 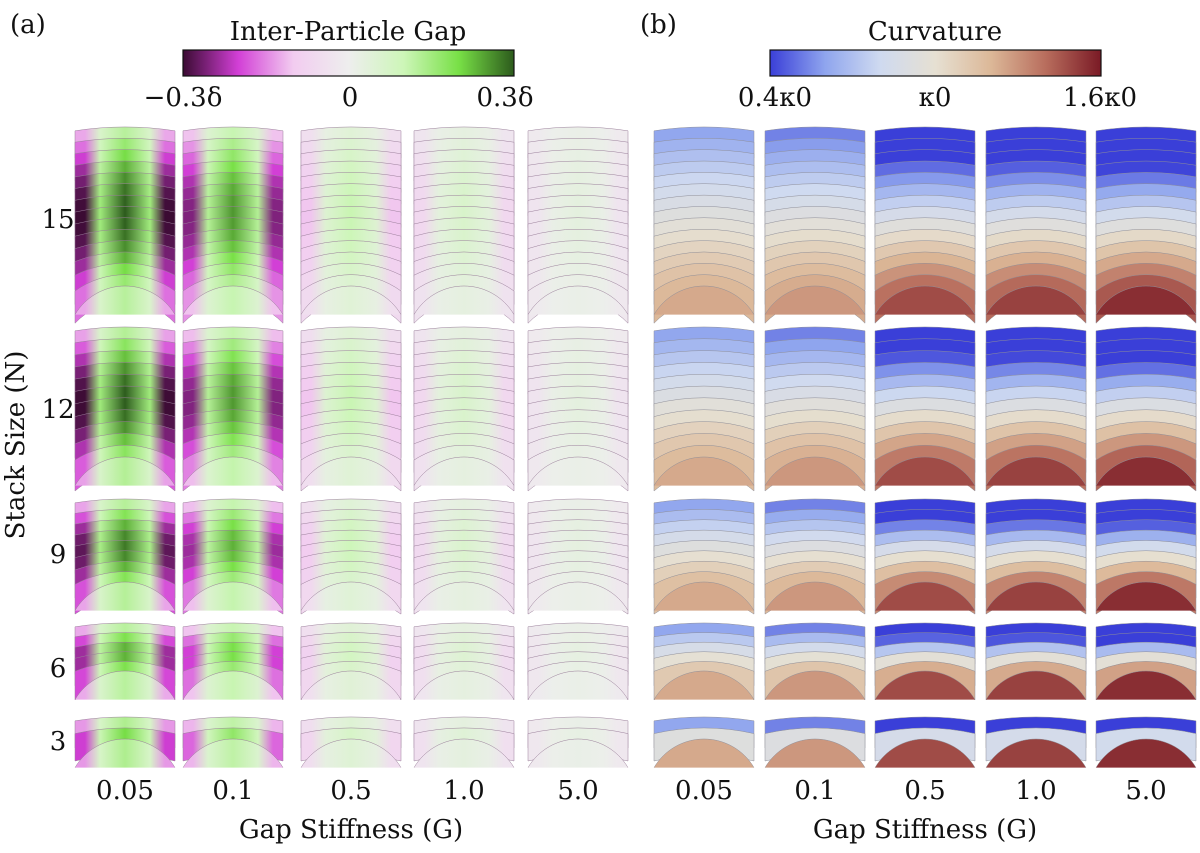 I want to click on panel-b-colorbar-title: Curvature, so click(x=935, y=32).